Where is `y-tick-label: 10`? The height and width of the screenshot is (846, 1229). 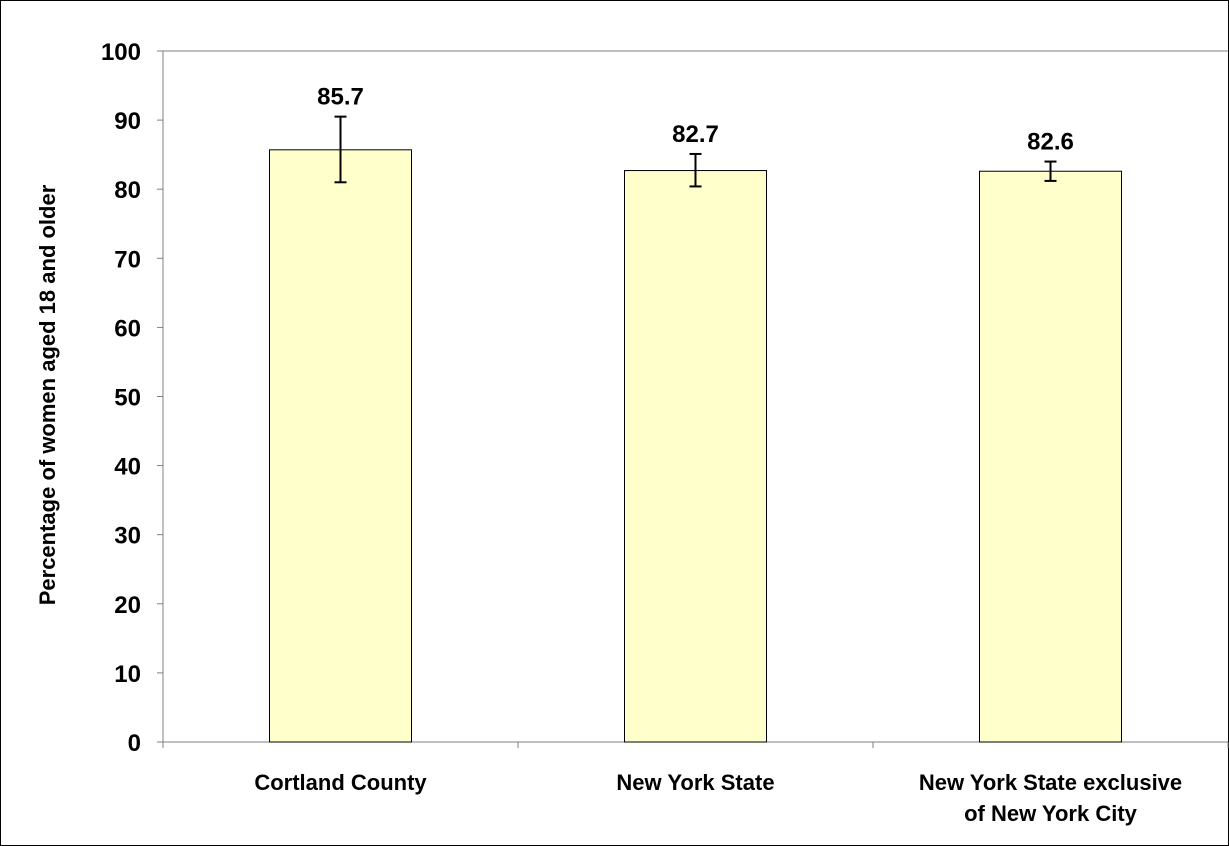
y-tick-label: 10 is located at coordinates (127, 674).